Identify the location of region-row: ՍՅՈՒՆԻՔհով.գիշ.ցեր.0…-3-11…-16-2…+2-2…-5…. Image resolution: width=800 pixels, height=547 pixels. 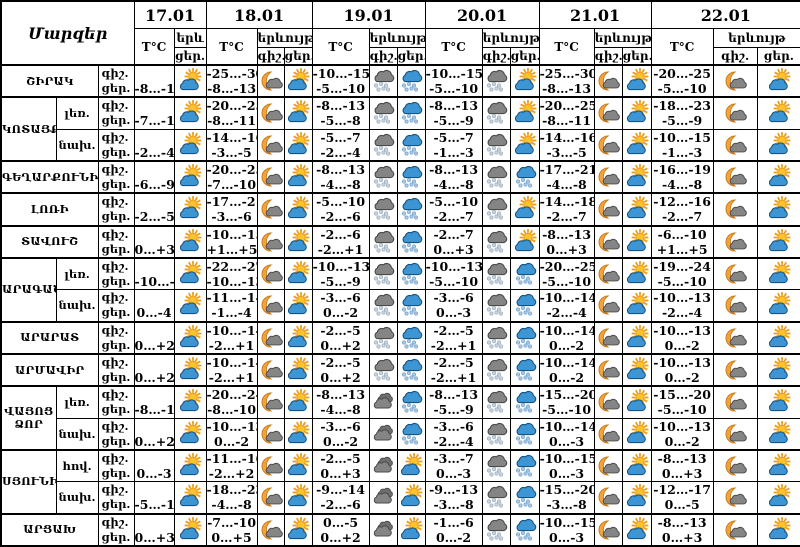
(400, 481).